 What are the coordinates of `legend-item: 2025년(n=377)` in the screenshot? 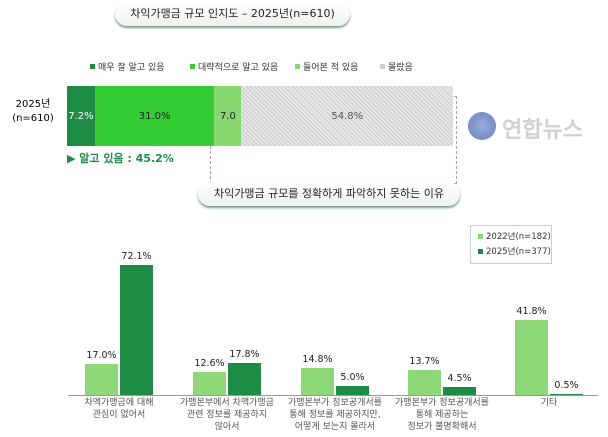 It's located at (514, 251).